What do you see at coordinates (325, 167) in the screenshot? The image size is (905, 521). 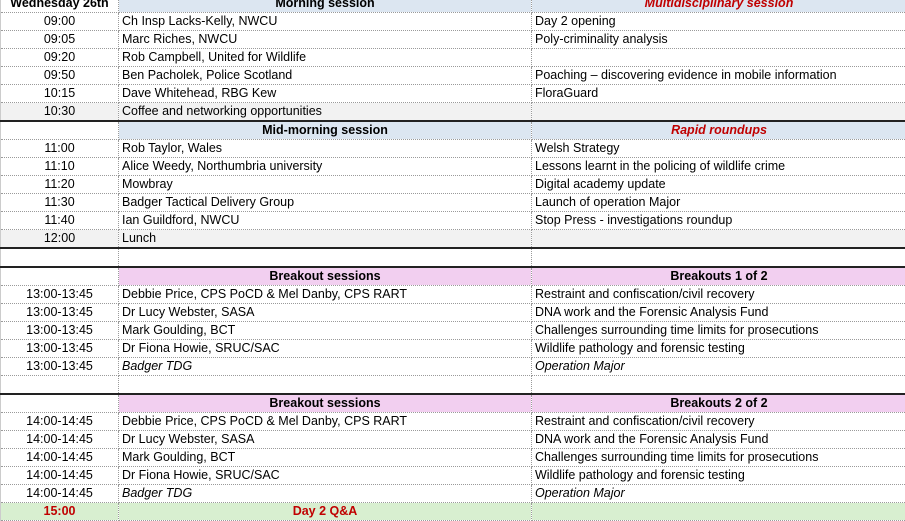 I see `speaker-cell: Alice Weedy, Northumbria university` at bounding box center [325, 167].